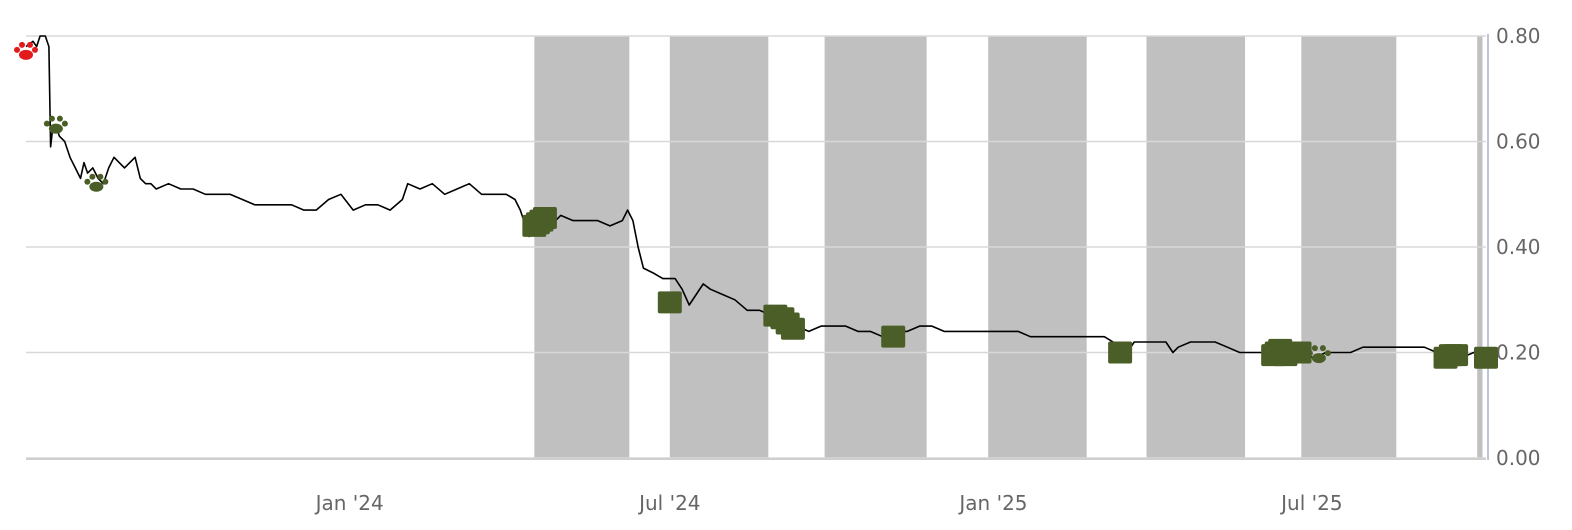 The image size is (1572, 530). What do you see at coordinates (828, 503) in the screenshot?
I see `x-axis-ticks: Jan '24 Jul '24 Jan '25 Jul '25` at bounding box center [828, 503].